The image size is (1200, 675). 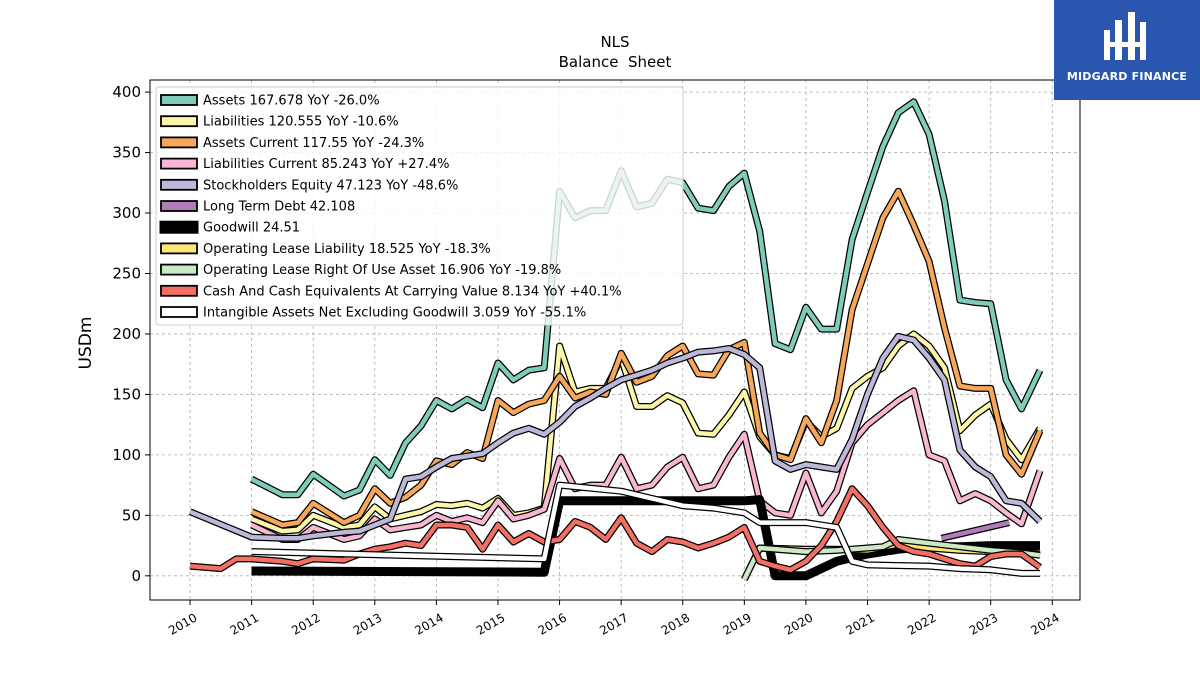 What do you see at coordinates (1127, 76) in the screenshot?
I see `logo-text: MIDGARD FINANCE` at bounding box center [1127, 76].